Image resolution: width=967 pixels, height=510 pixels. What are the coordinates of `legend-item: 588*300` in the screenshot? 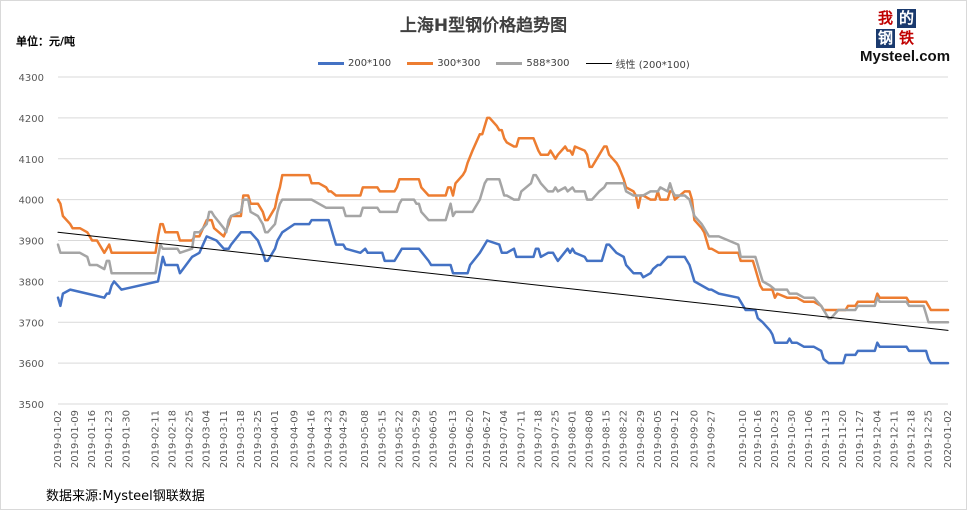 It's located at (533, 63).